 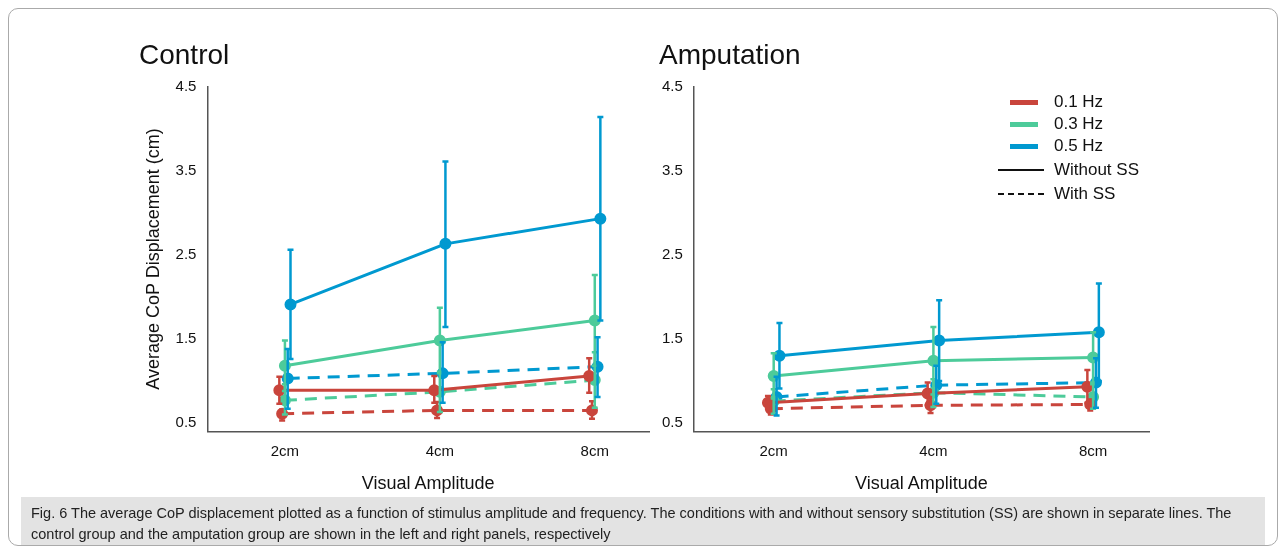 What do you see at coordinates (1096, 170) in the screenshot?
I see `annotation: Without SS` at bounding box center [1096, 170].